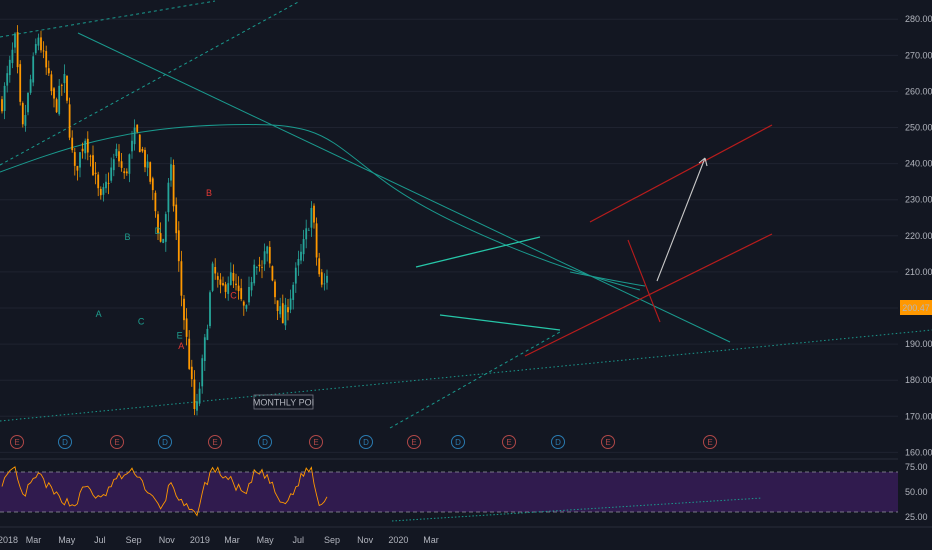 The image size is (932, 550). Describe the element at coordinates (918, 236) in the screenshot. I see `y-tick-label: 220.00` at that location.